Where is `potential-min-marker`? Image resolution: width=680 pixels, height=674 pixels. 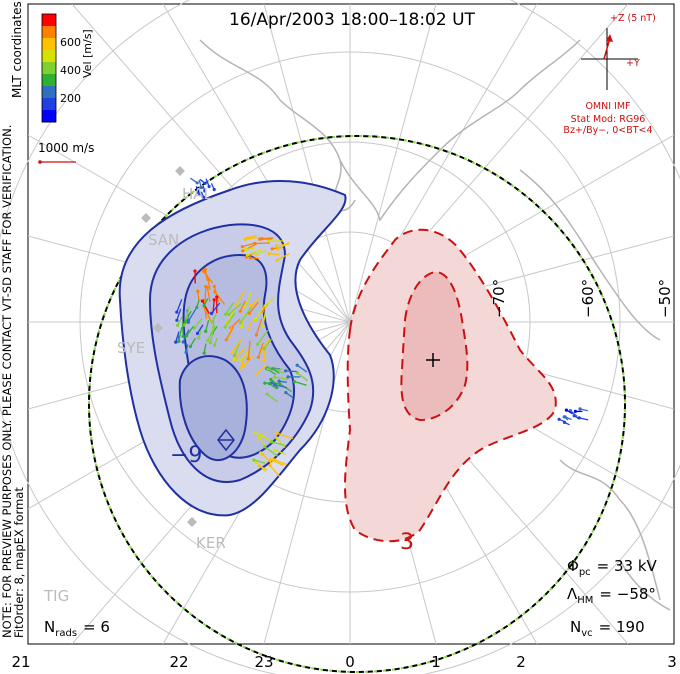
potential-min-marker is located at coordinates (226, 440).